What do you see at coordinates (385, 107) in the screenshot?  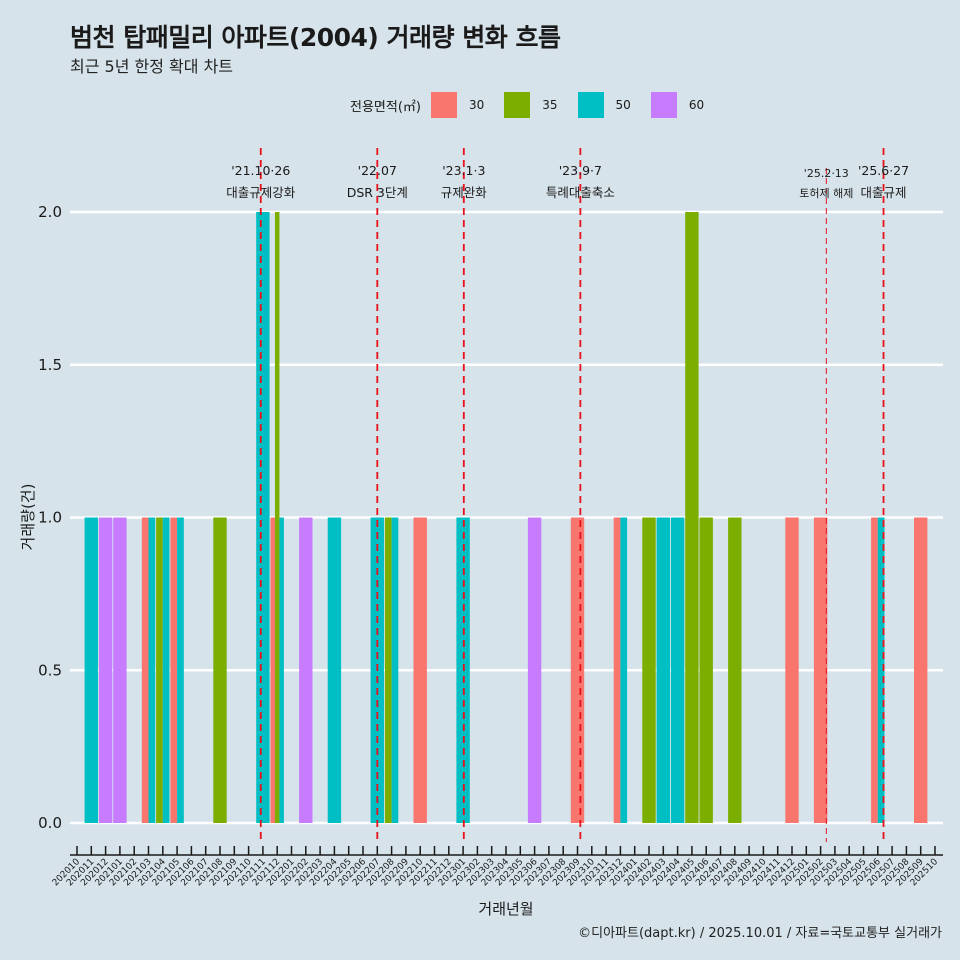 I see `legend-title: 전용면적(㎡)` at bounding box center [385, 107].